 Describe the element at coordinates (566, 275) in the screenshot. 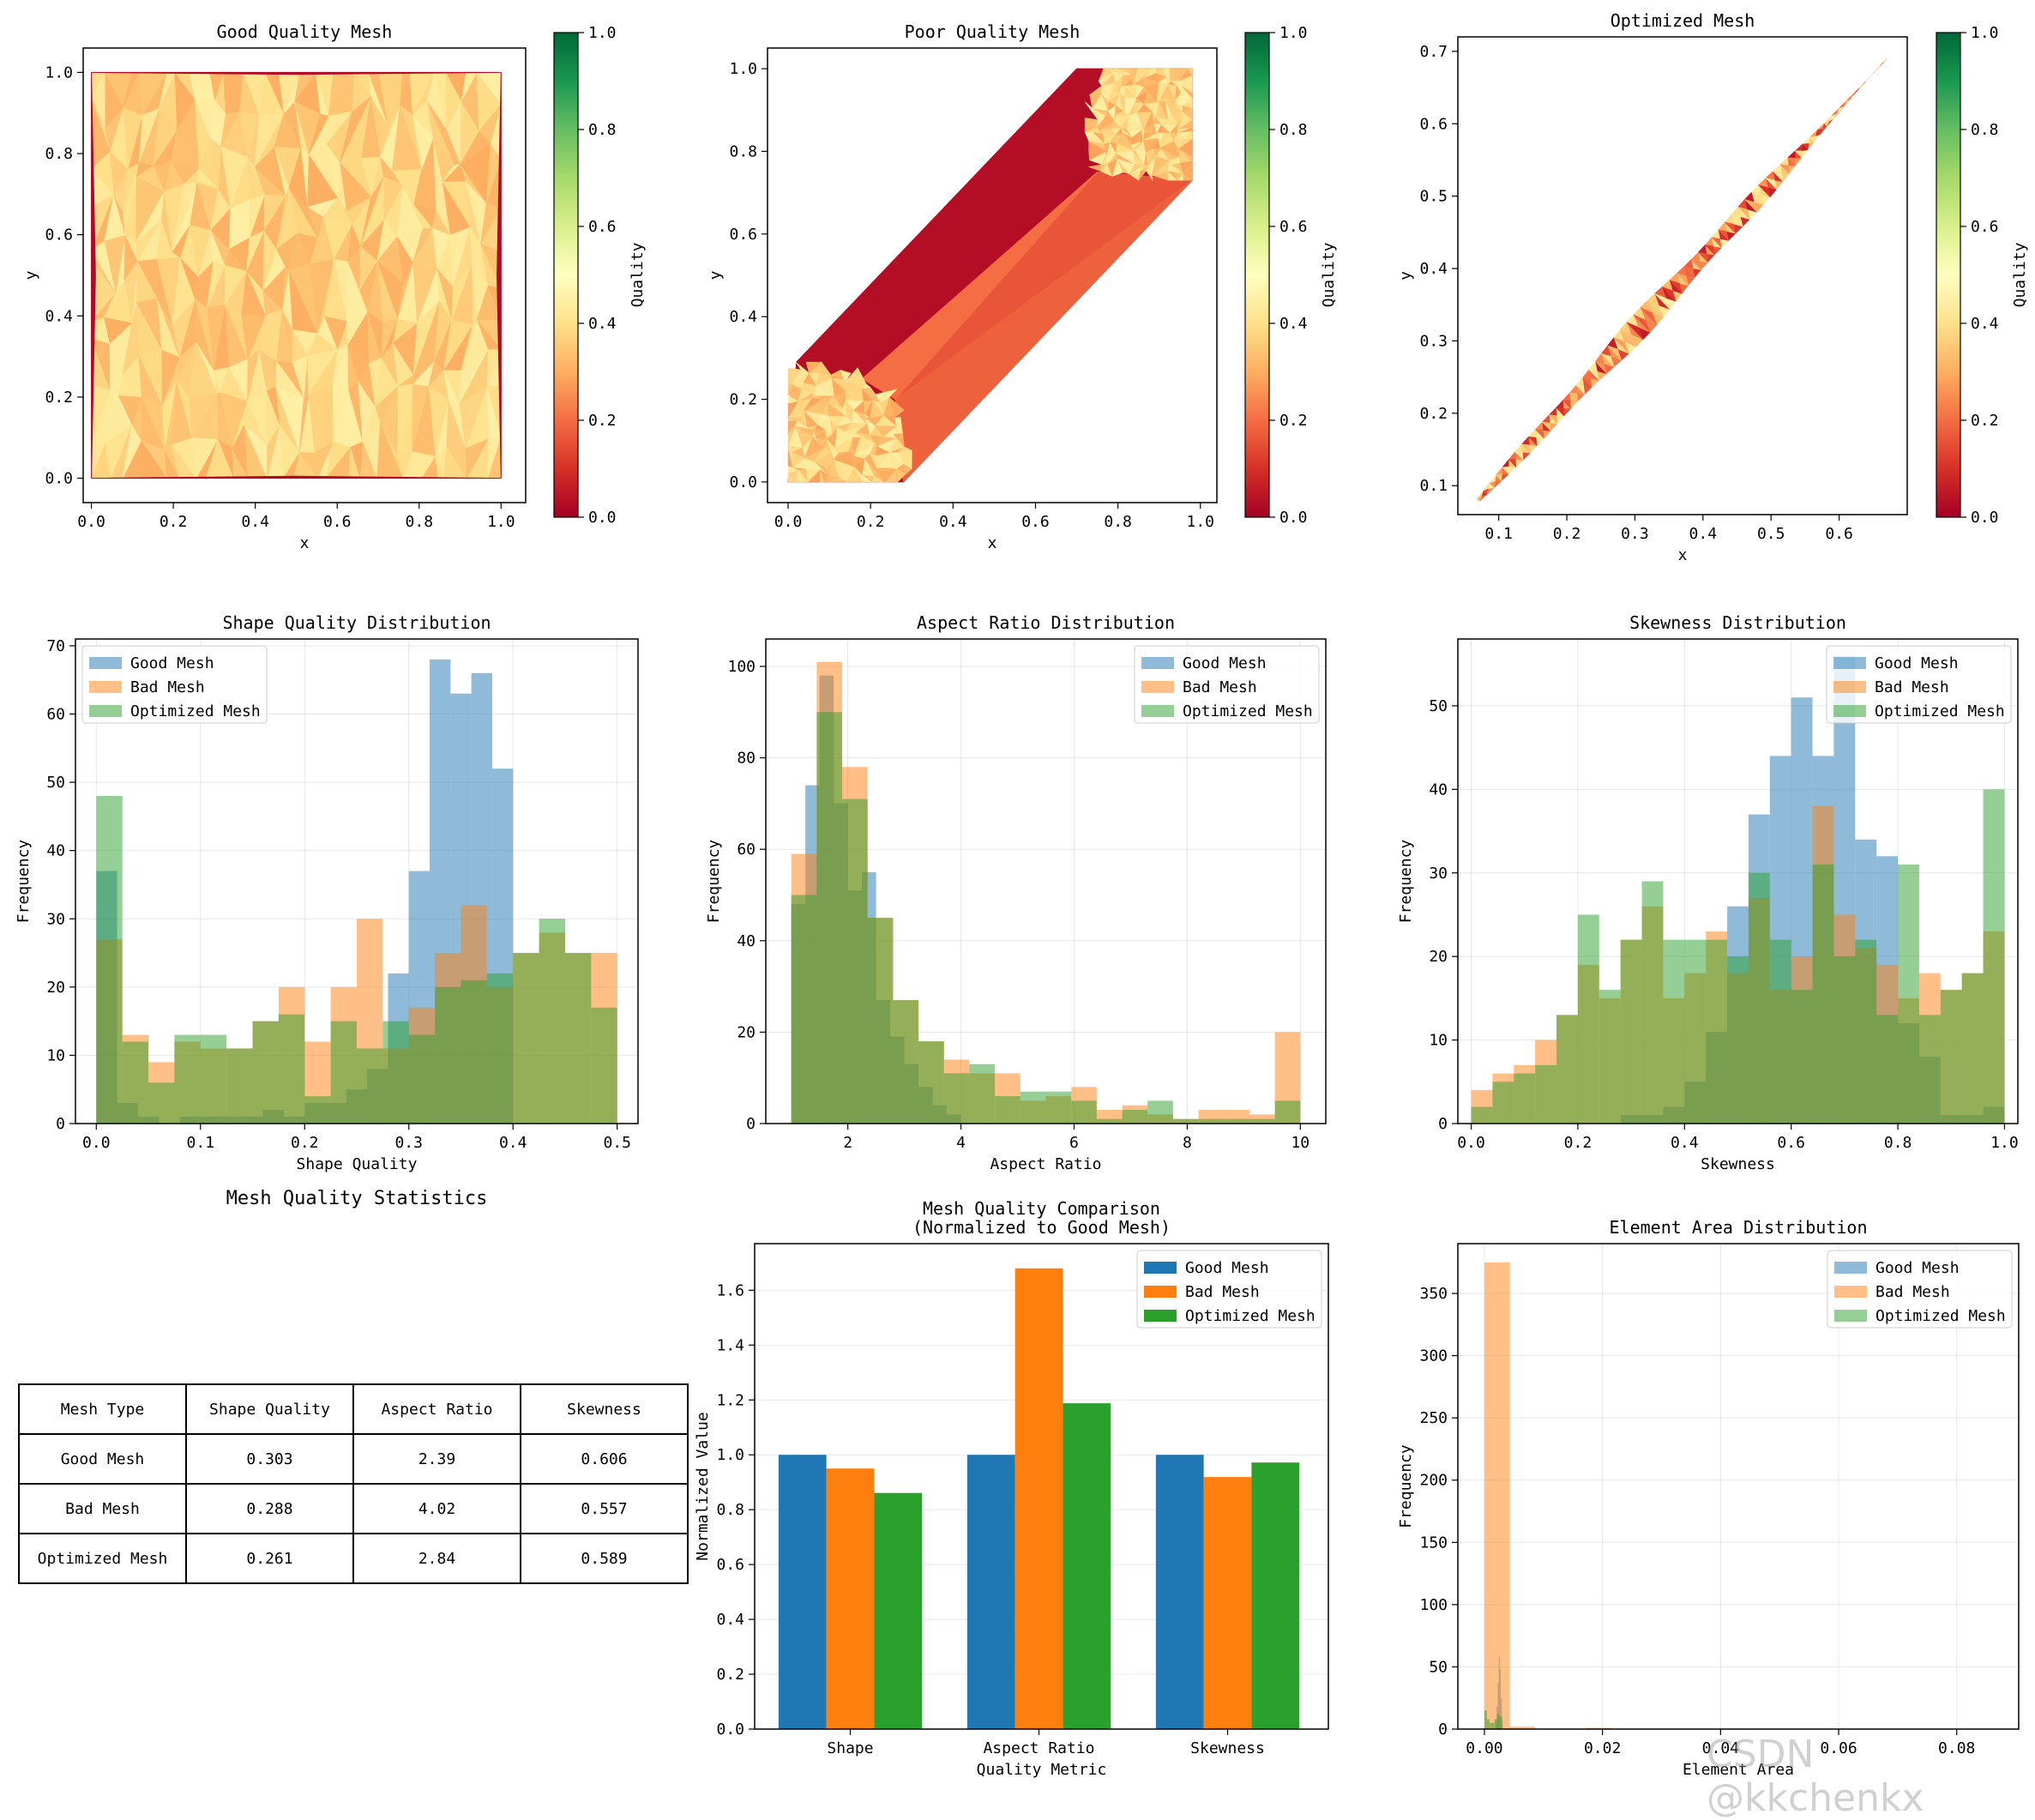

I see `colorbar` at that location.